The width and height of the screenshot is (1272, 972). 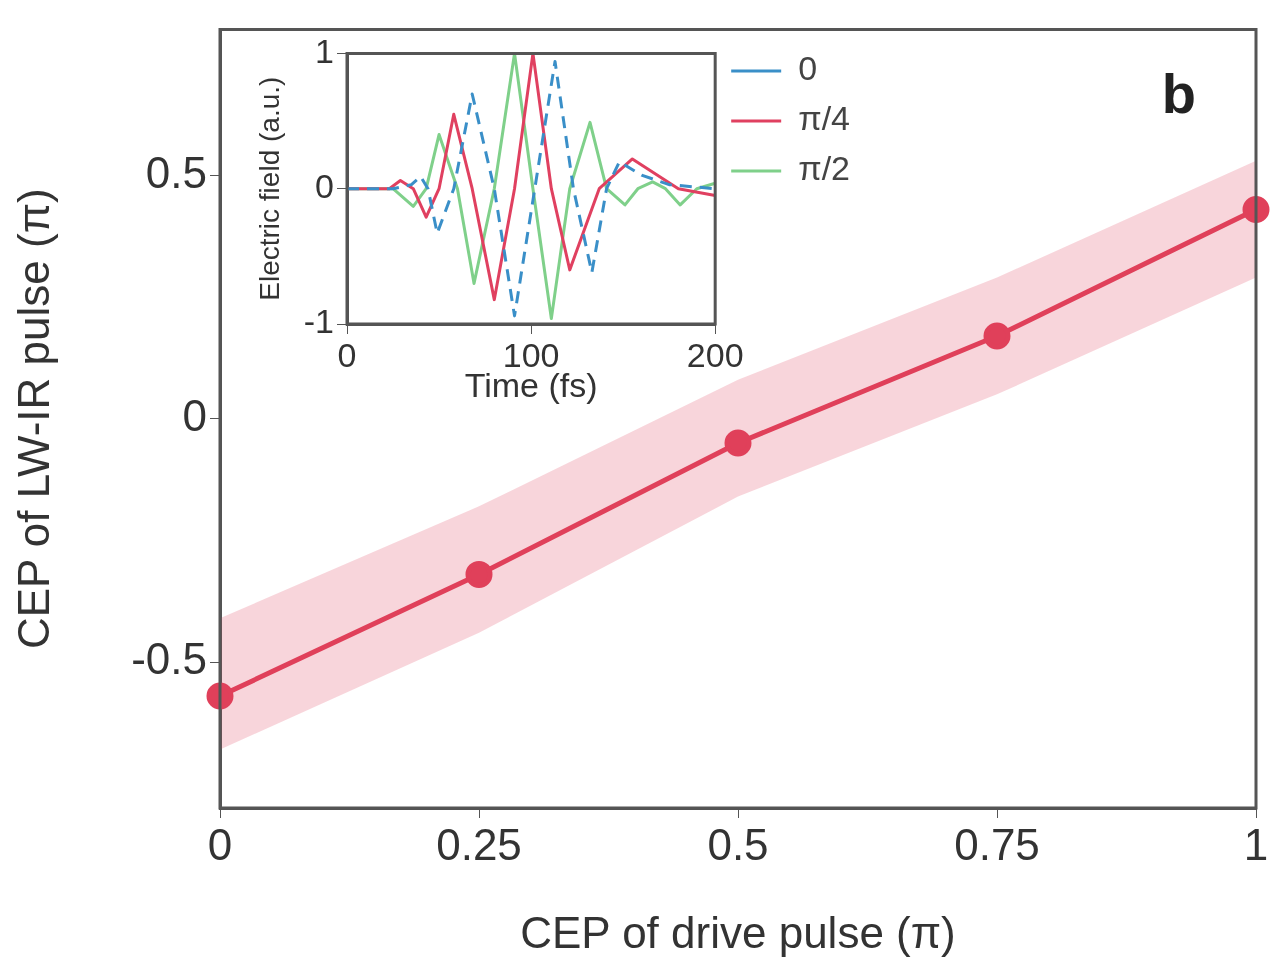 I want to click on y-axis-title: CEP of LW-IR pulse (π), so click(x=33, y=419).